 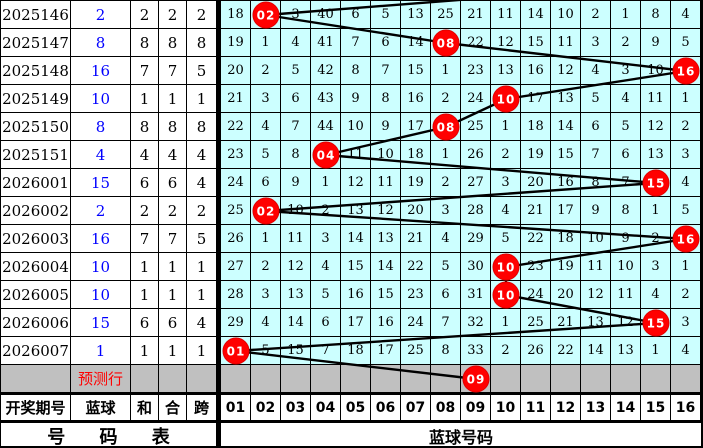 I want to click on combo-cell: 4, so click(x=173, y=155).